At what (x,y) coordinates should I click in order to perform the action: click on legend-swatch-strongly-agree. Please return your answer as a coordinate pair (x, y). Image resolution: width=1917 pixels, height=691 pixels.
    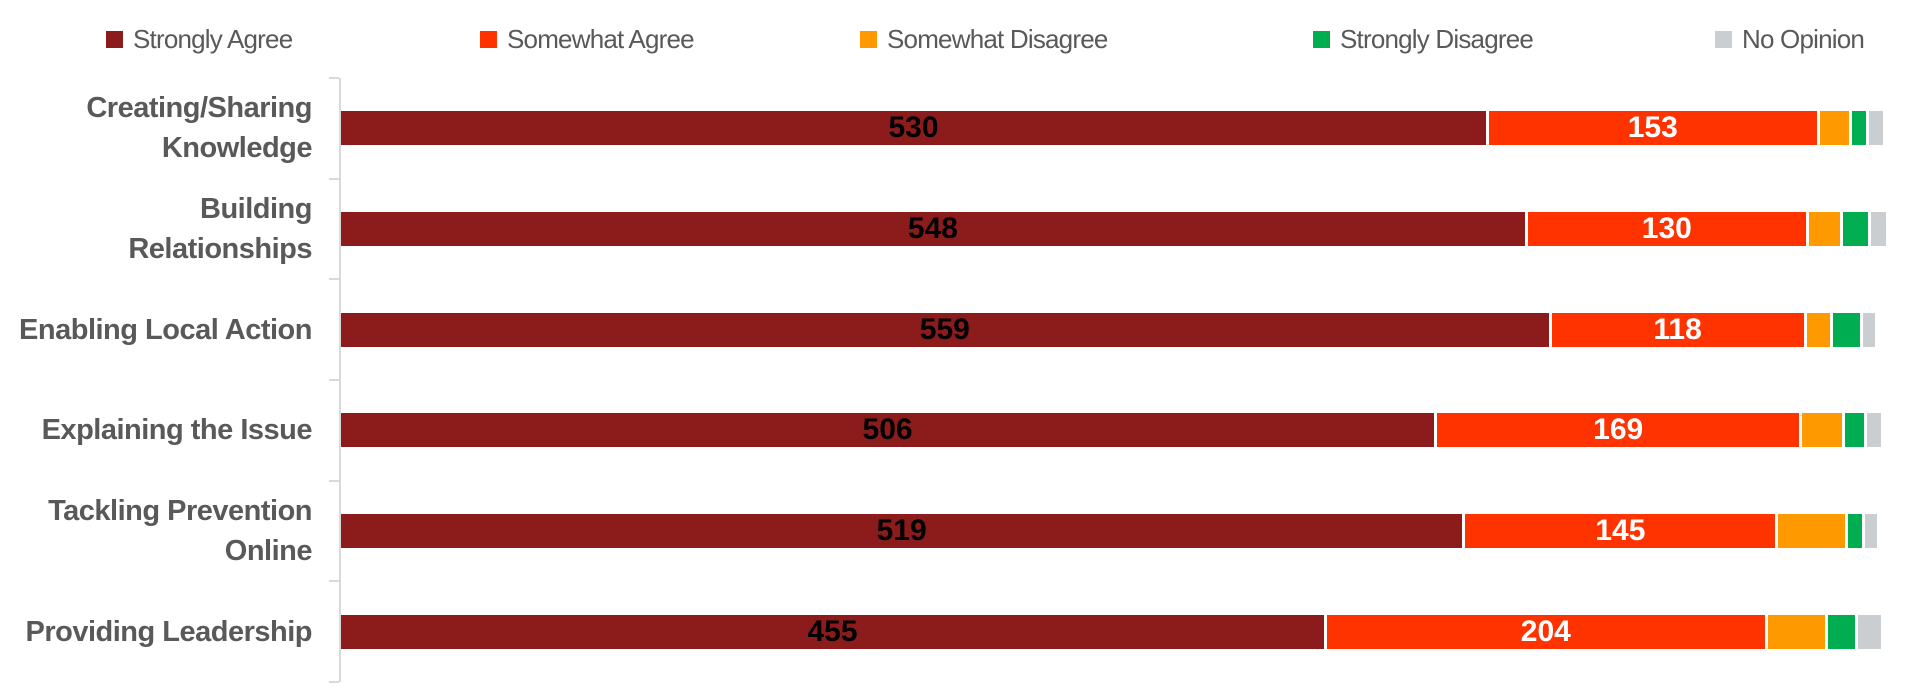
    Looking at the image, I should click on (114, 39).